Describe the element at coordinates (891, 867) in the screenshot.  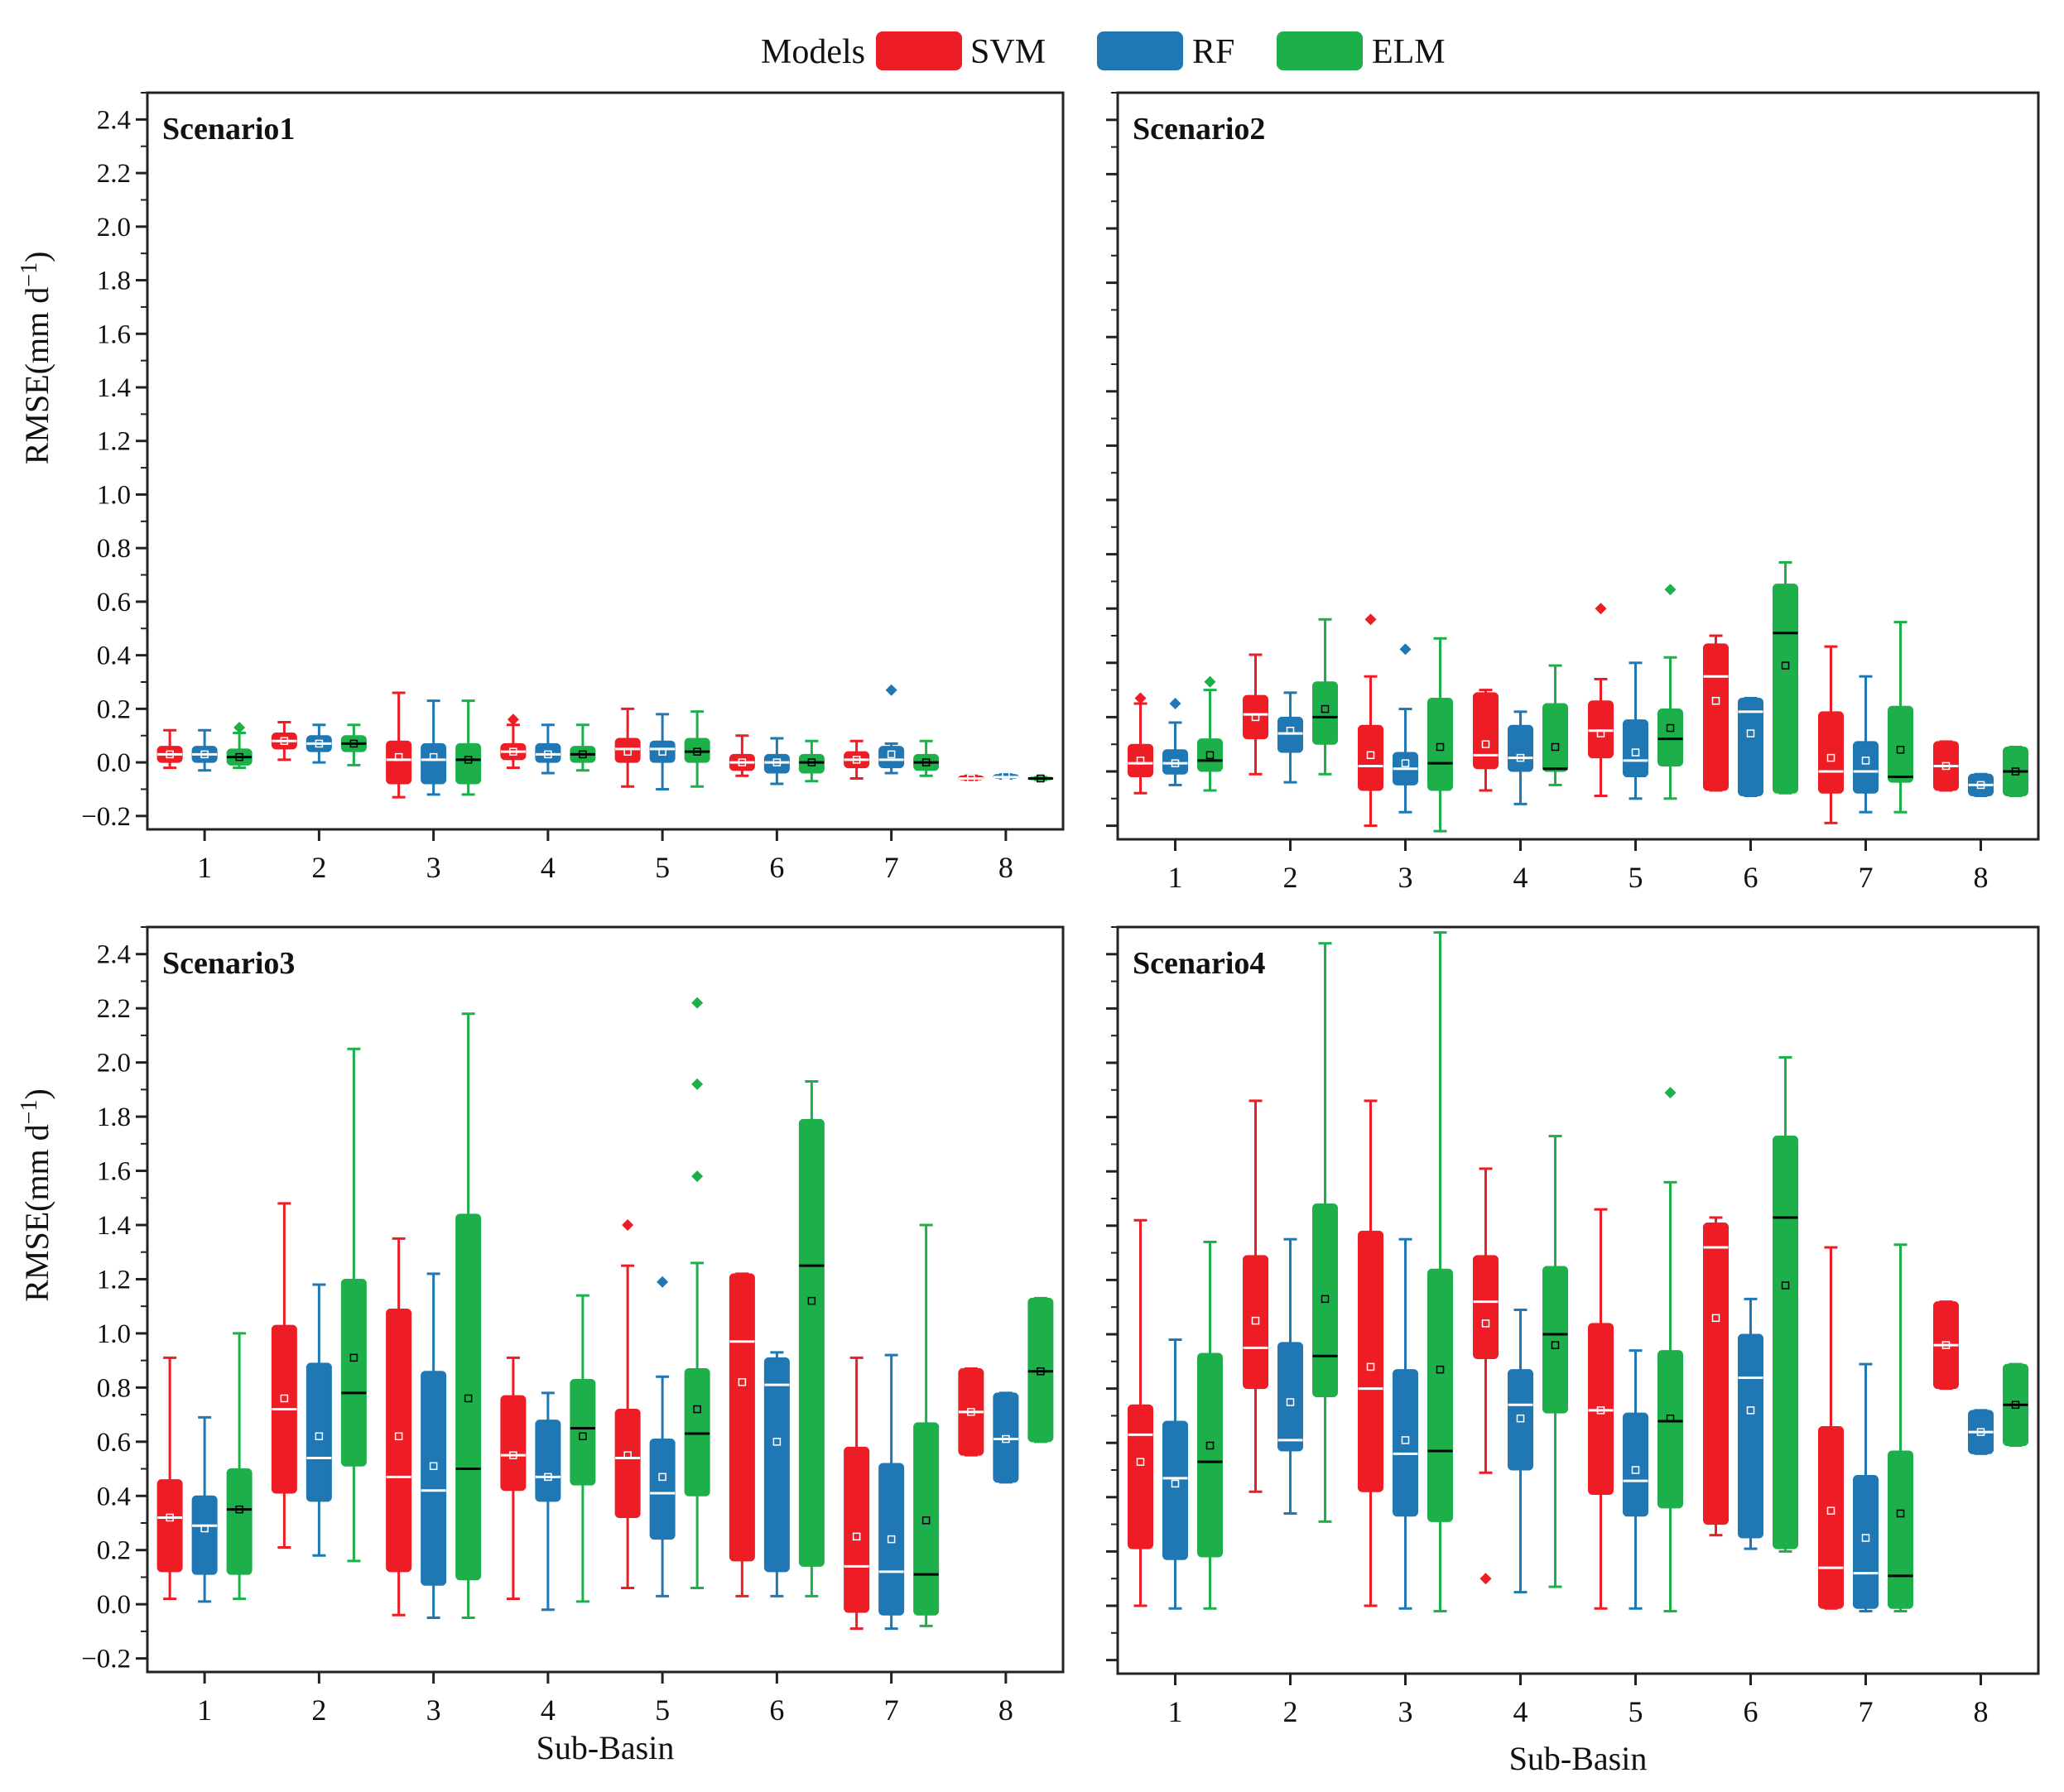
I see `x-tick-label: 7` at that location.